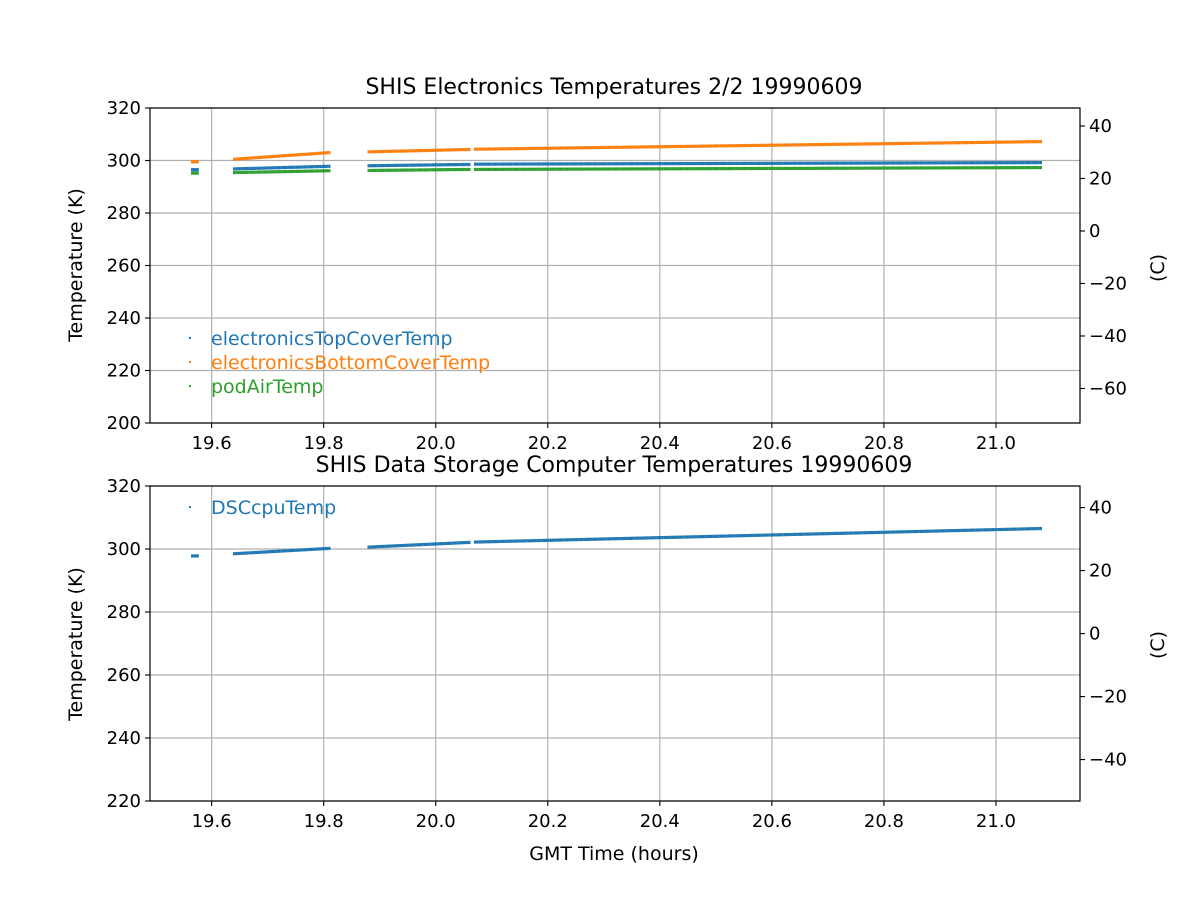  Describe the element at coordinates (884, 821) in the screenshot. I see `x-tick-label: 20.8` at that location.